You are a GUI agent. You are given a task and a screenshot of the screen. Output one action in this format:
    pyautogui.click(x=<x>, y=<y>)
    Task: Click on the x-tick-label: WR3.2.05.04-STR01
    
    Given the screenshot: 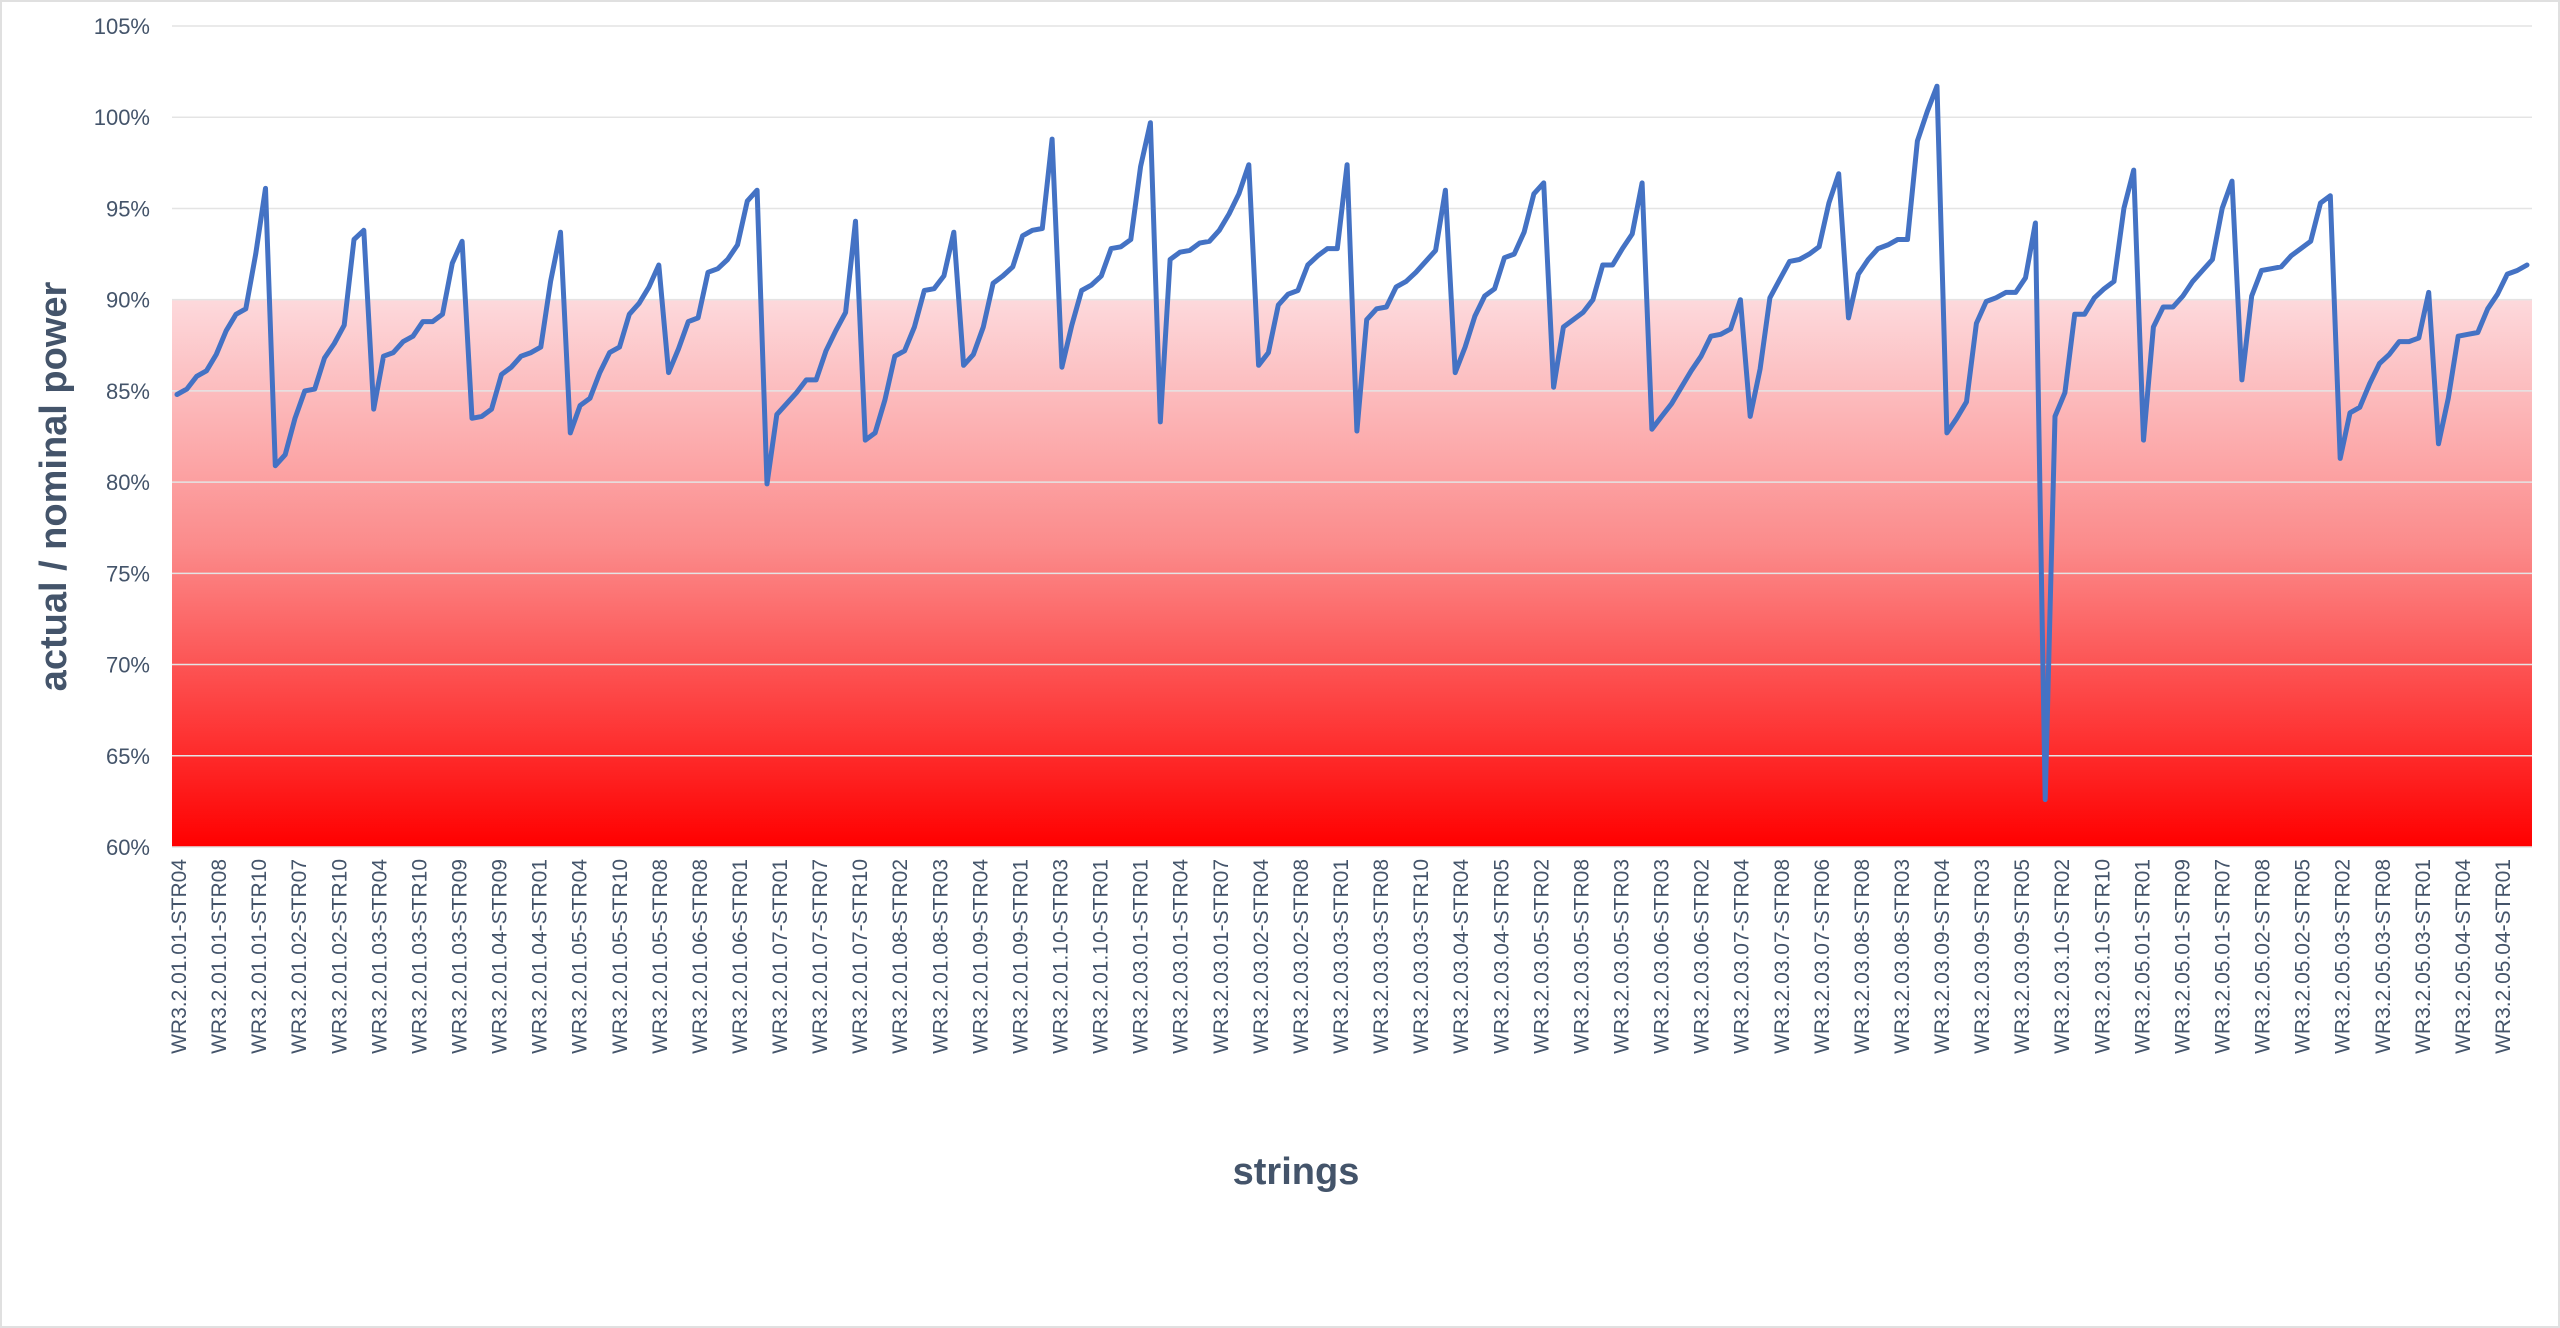 What is the action you would take?
    pyautogui.click(x=2503, y=956)
    